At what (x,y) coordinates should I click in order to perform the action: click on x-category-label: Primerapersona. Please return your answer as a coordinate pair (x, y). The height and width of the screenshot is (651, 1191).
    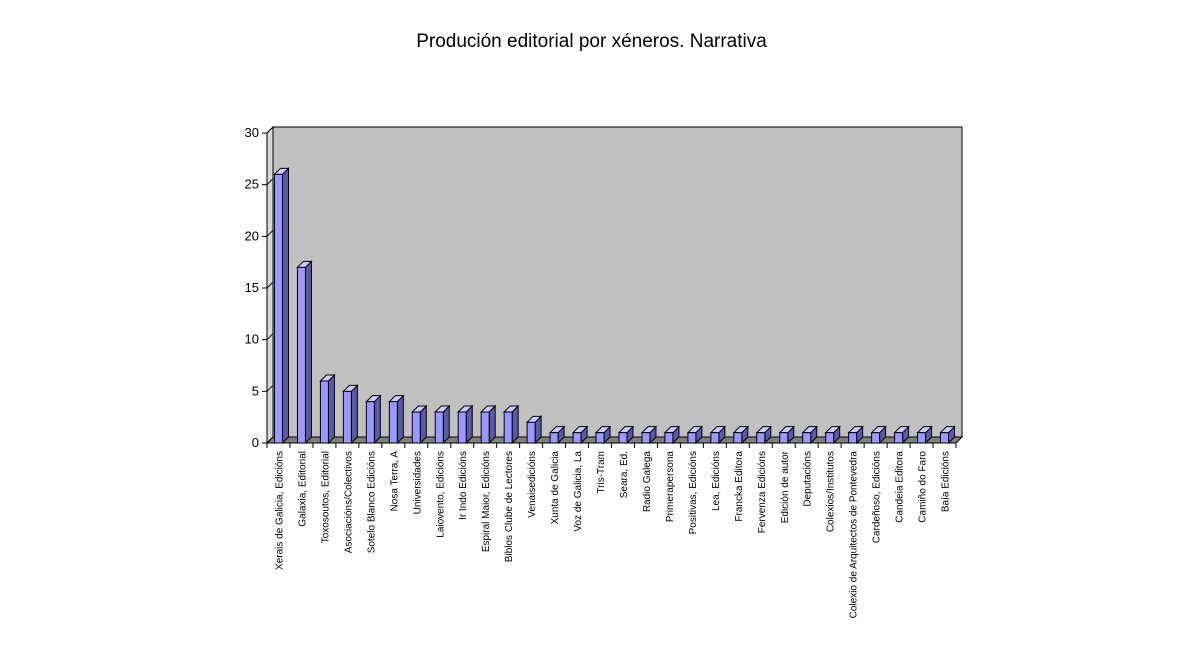
    Looking at the image, I should click on (670, 487).